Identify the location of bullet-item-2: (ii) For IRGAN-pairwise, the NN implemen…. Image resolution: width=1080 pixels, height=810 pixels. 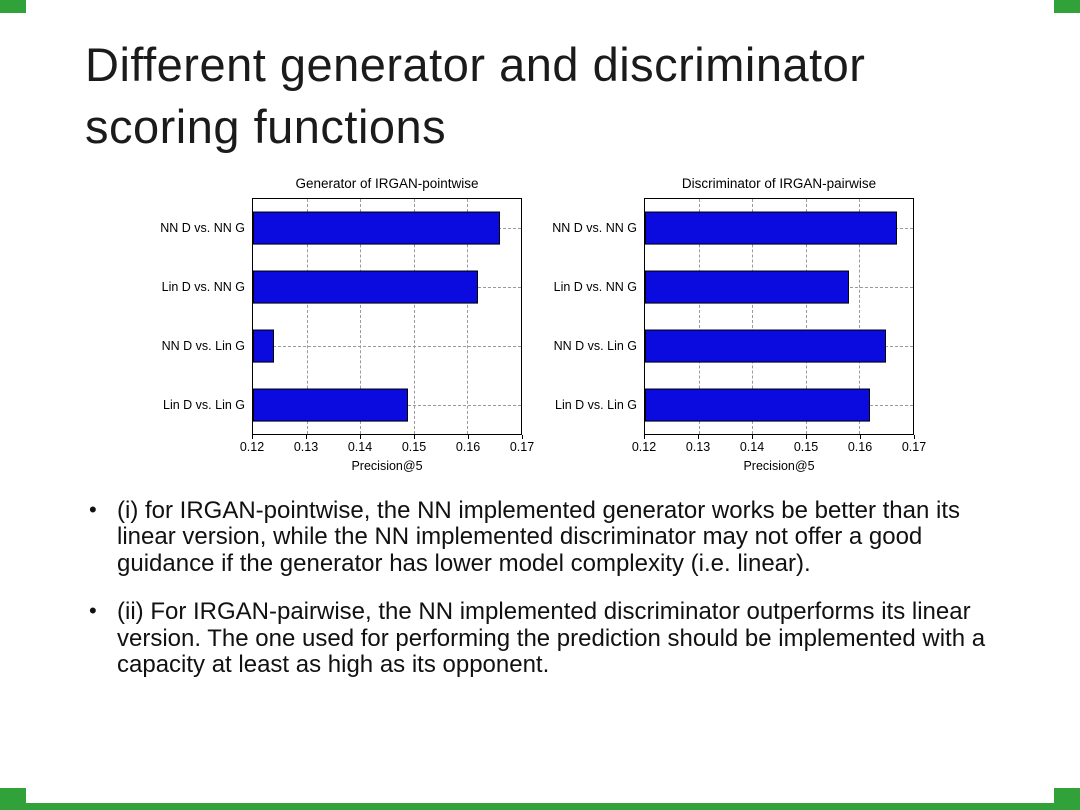
(545, 638).